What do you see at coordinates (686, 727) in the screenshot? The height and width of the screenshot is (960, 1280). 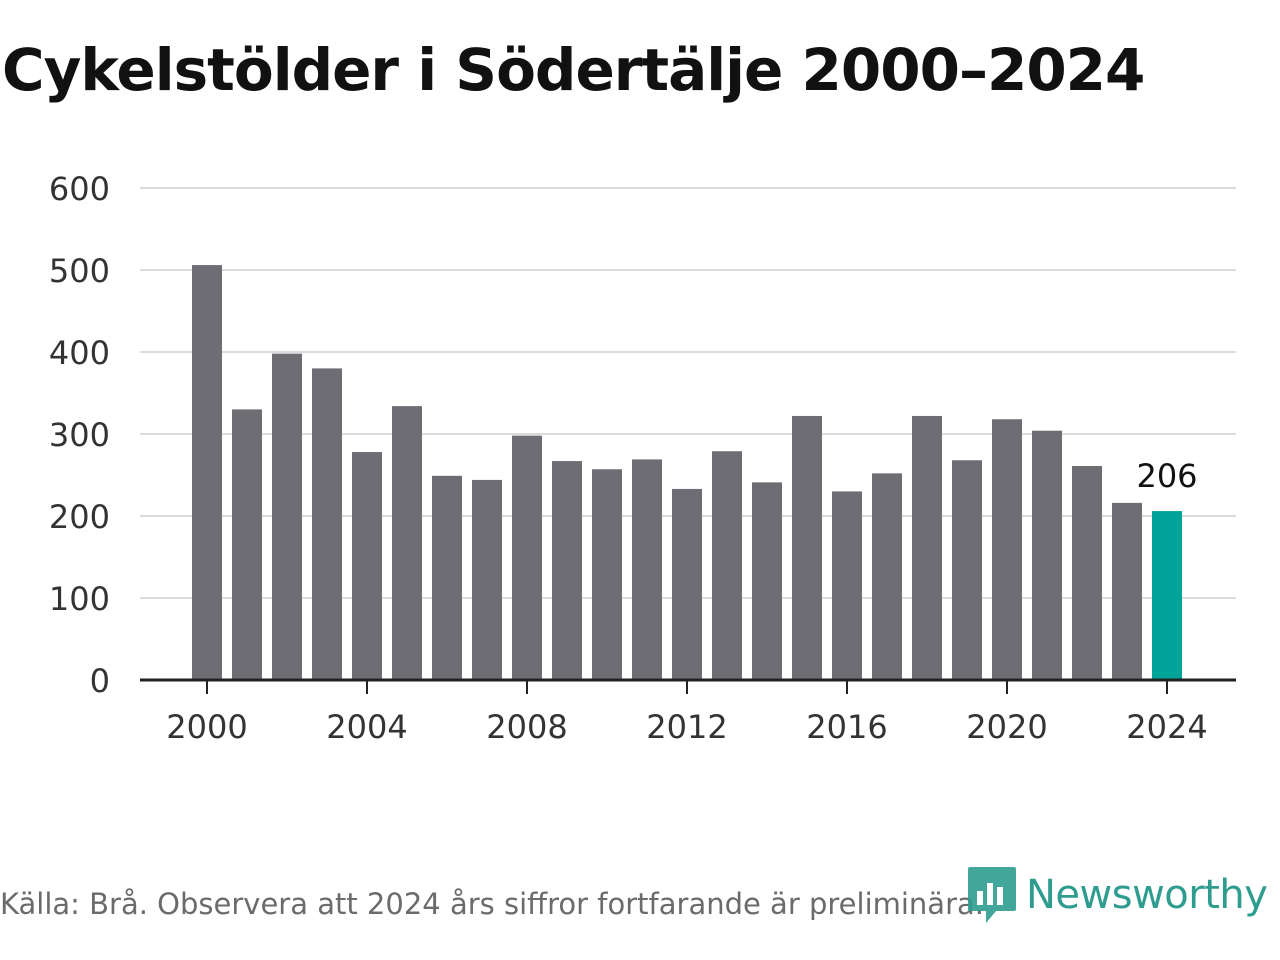 I see `x-tick-label: 2012` at bounding box center [686, 727].